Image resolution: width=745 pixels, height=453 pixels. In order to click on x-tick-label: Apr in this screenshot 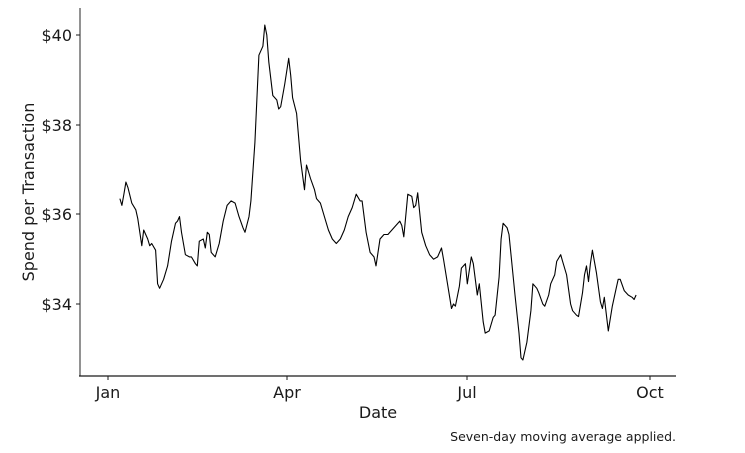, I will do `click(287, 392)`.